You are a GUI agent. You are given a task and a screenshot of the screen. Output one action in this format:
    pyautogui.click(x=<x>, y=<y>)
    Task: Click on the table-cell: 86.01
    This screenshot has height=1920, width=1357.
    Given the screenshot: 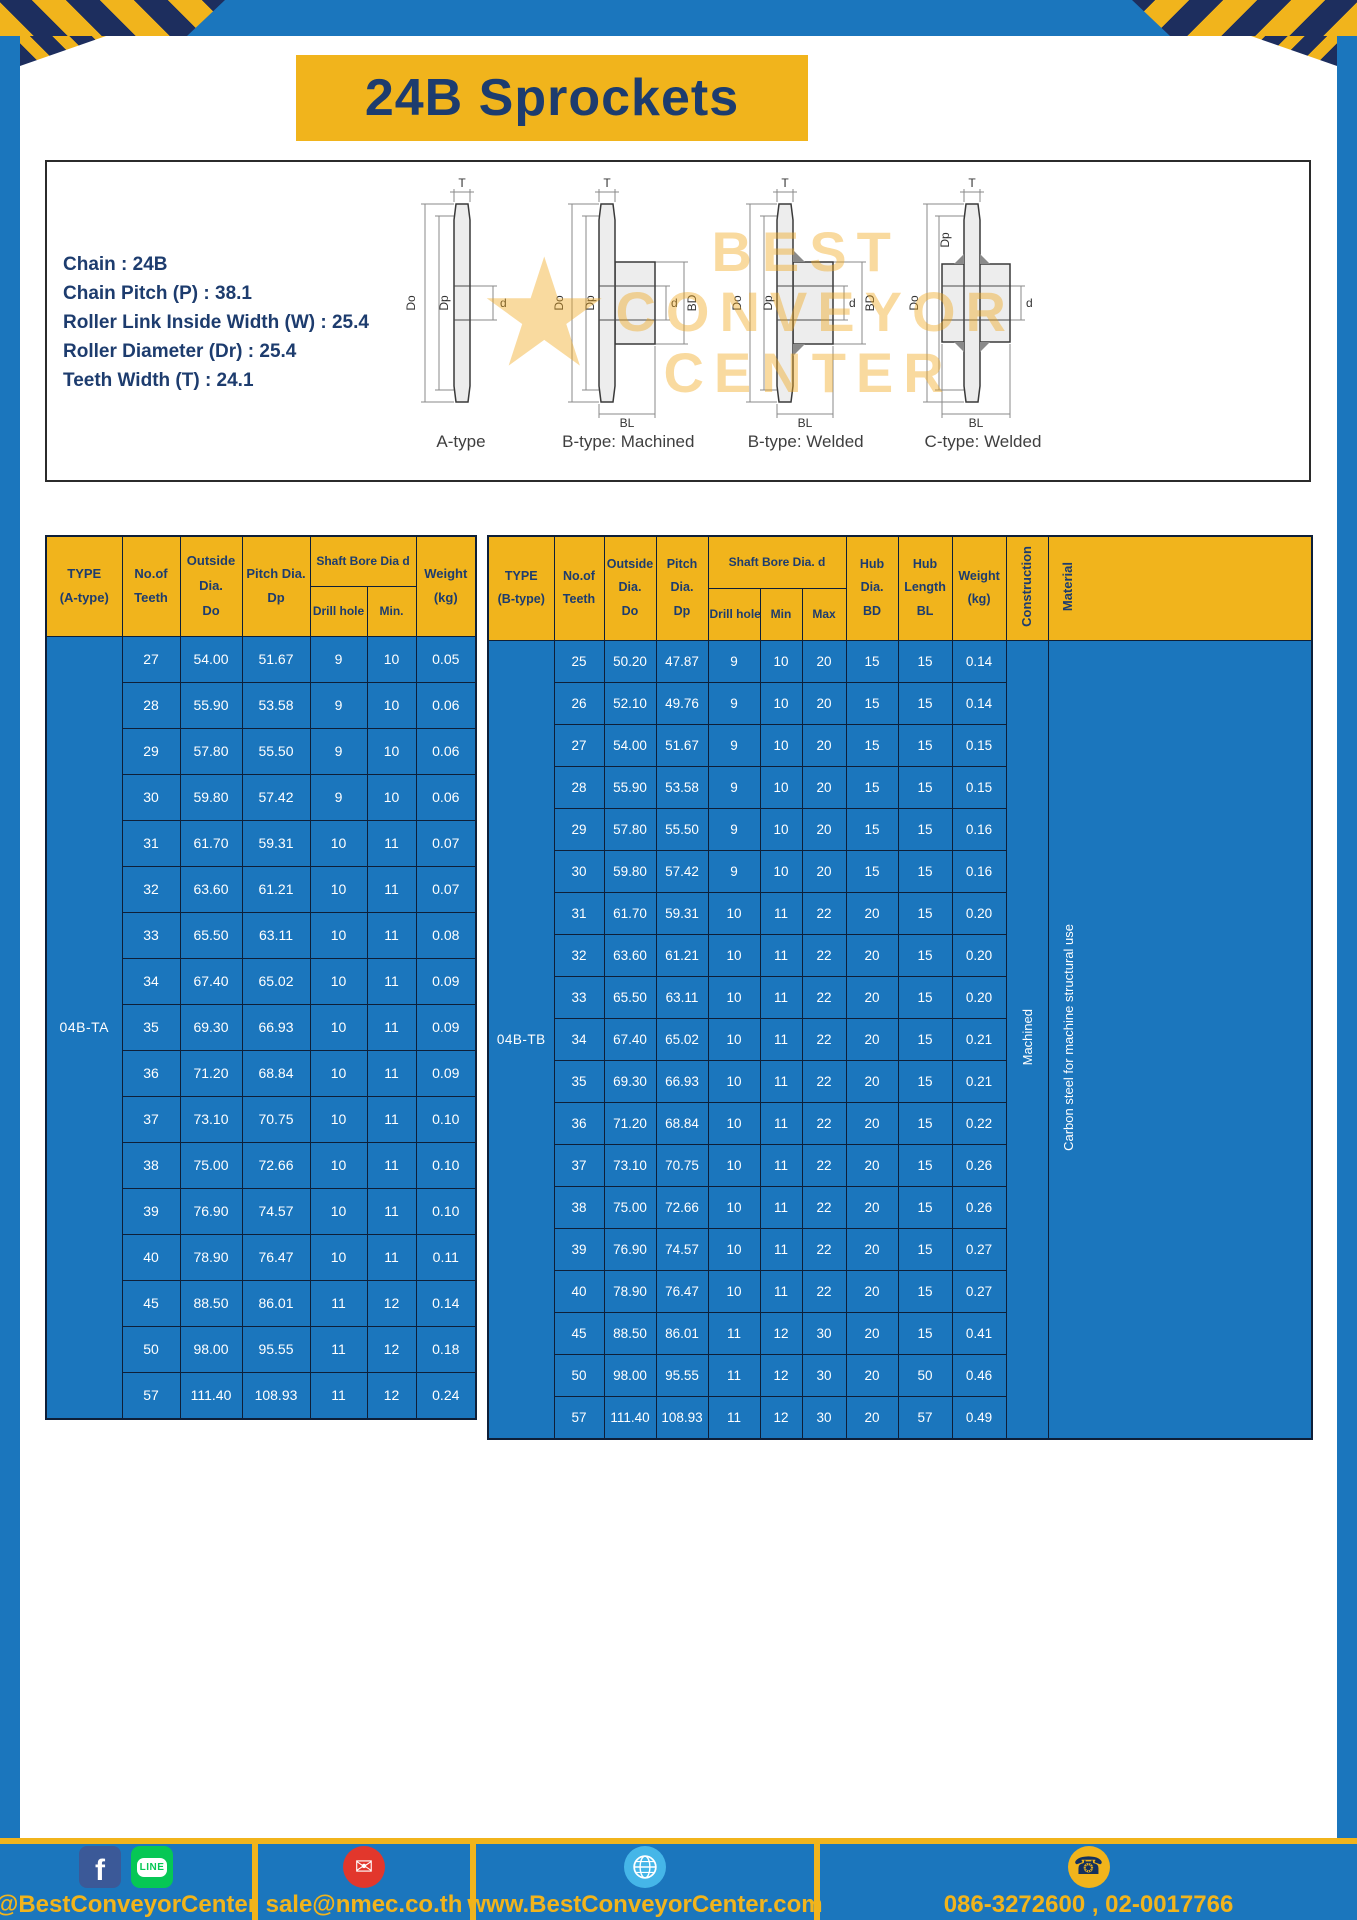 What is the action you would take?
    pyautogui.click(x=682, y=1333)
    